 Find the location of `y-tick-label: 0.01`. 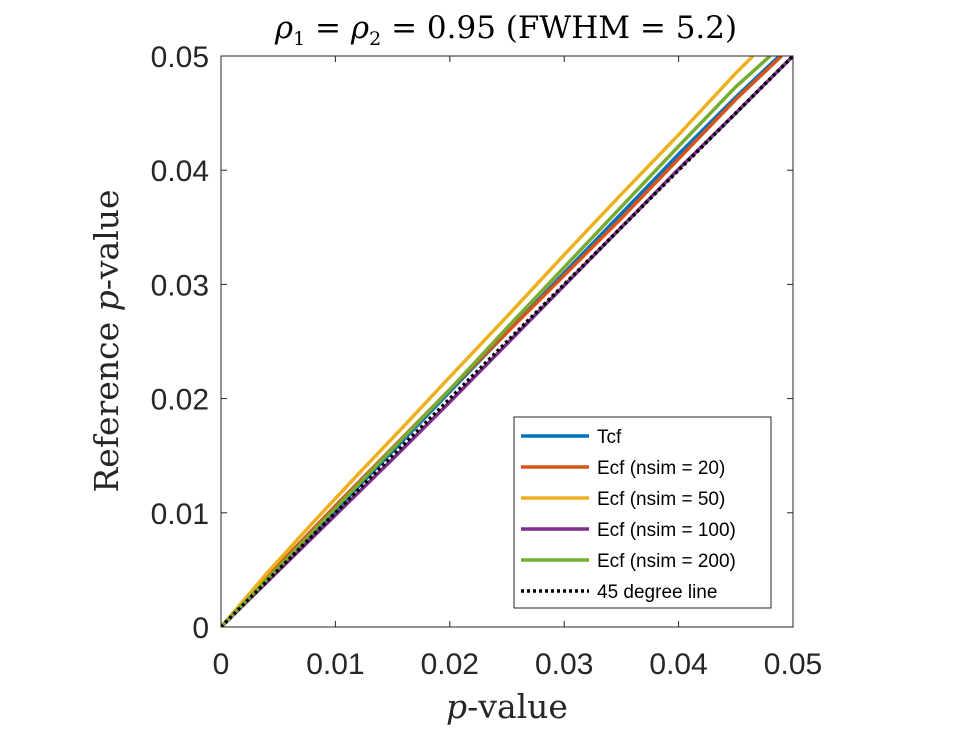

y-tick-label: 0.01 is located at coordinates (180, 514).